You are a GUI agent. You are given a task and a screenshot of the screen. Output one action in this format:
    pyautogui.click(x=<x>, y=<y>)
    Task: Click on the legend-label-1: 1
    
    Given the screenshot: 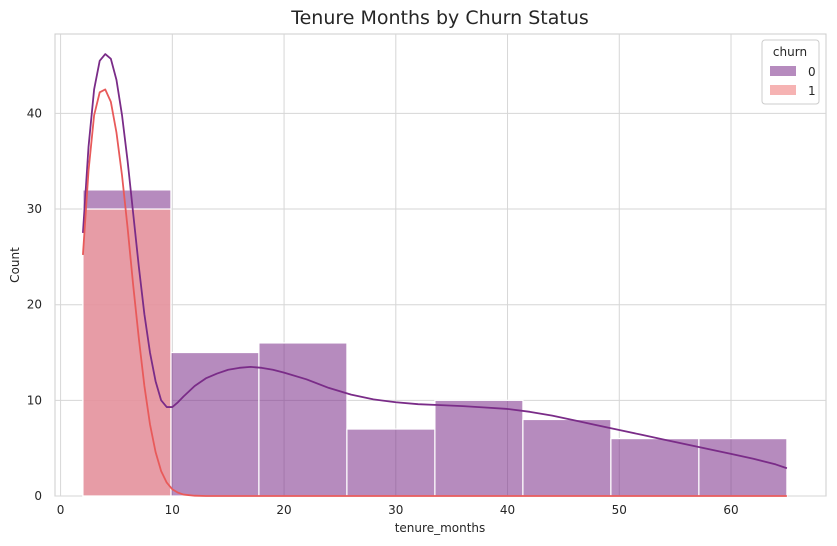 What is the action you would take?
    pyautogui.click(x=812, y=91)
    